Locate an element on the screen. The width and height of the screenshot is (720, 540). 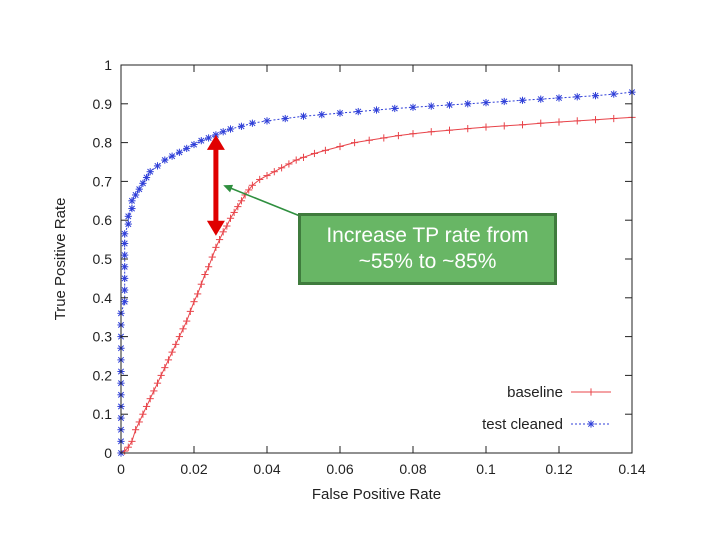
x-axis-title: False Positive Rate is located at coordinates (376, 494).